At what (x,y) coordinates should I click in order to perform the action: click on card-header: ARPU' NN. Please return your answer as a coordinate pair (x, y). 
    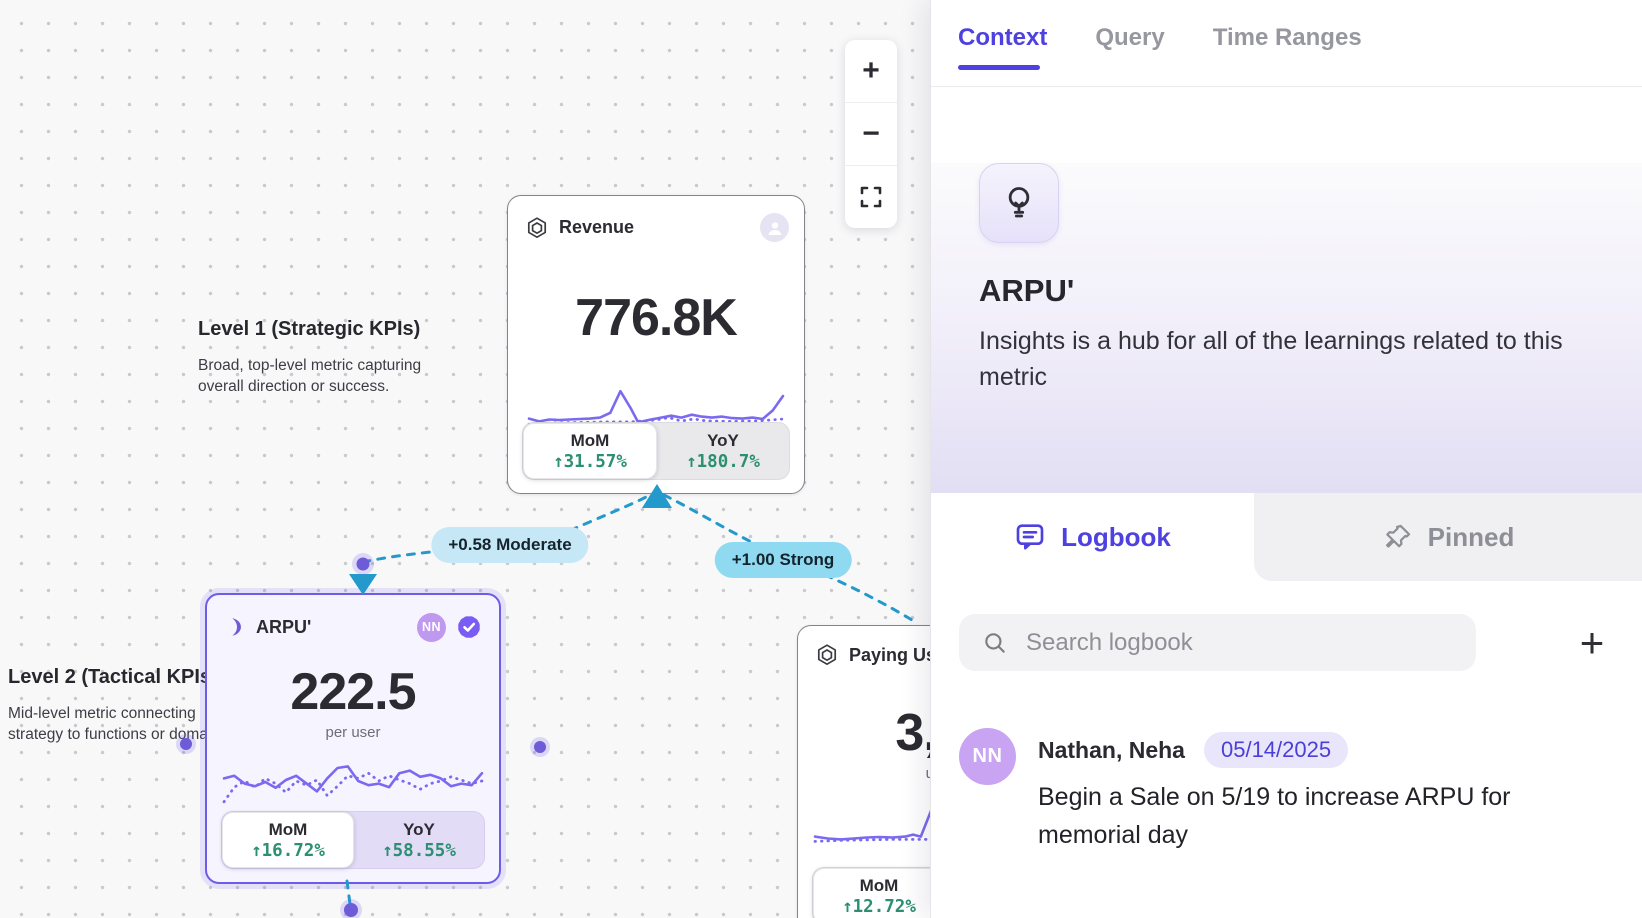
    Looking at the image, I should click on (353, 618).